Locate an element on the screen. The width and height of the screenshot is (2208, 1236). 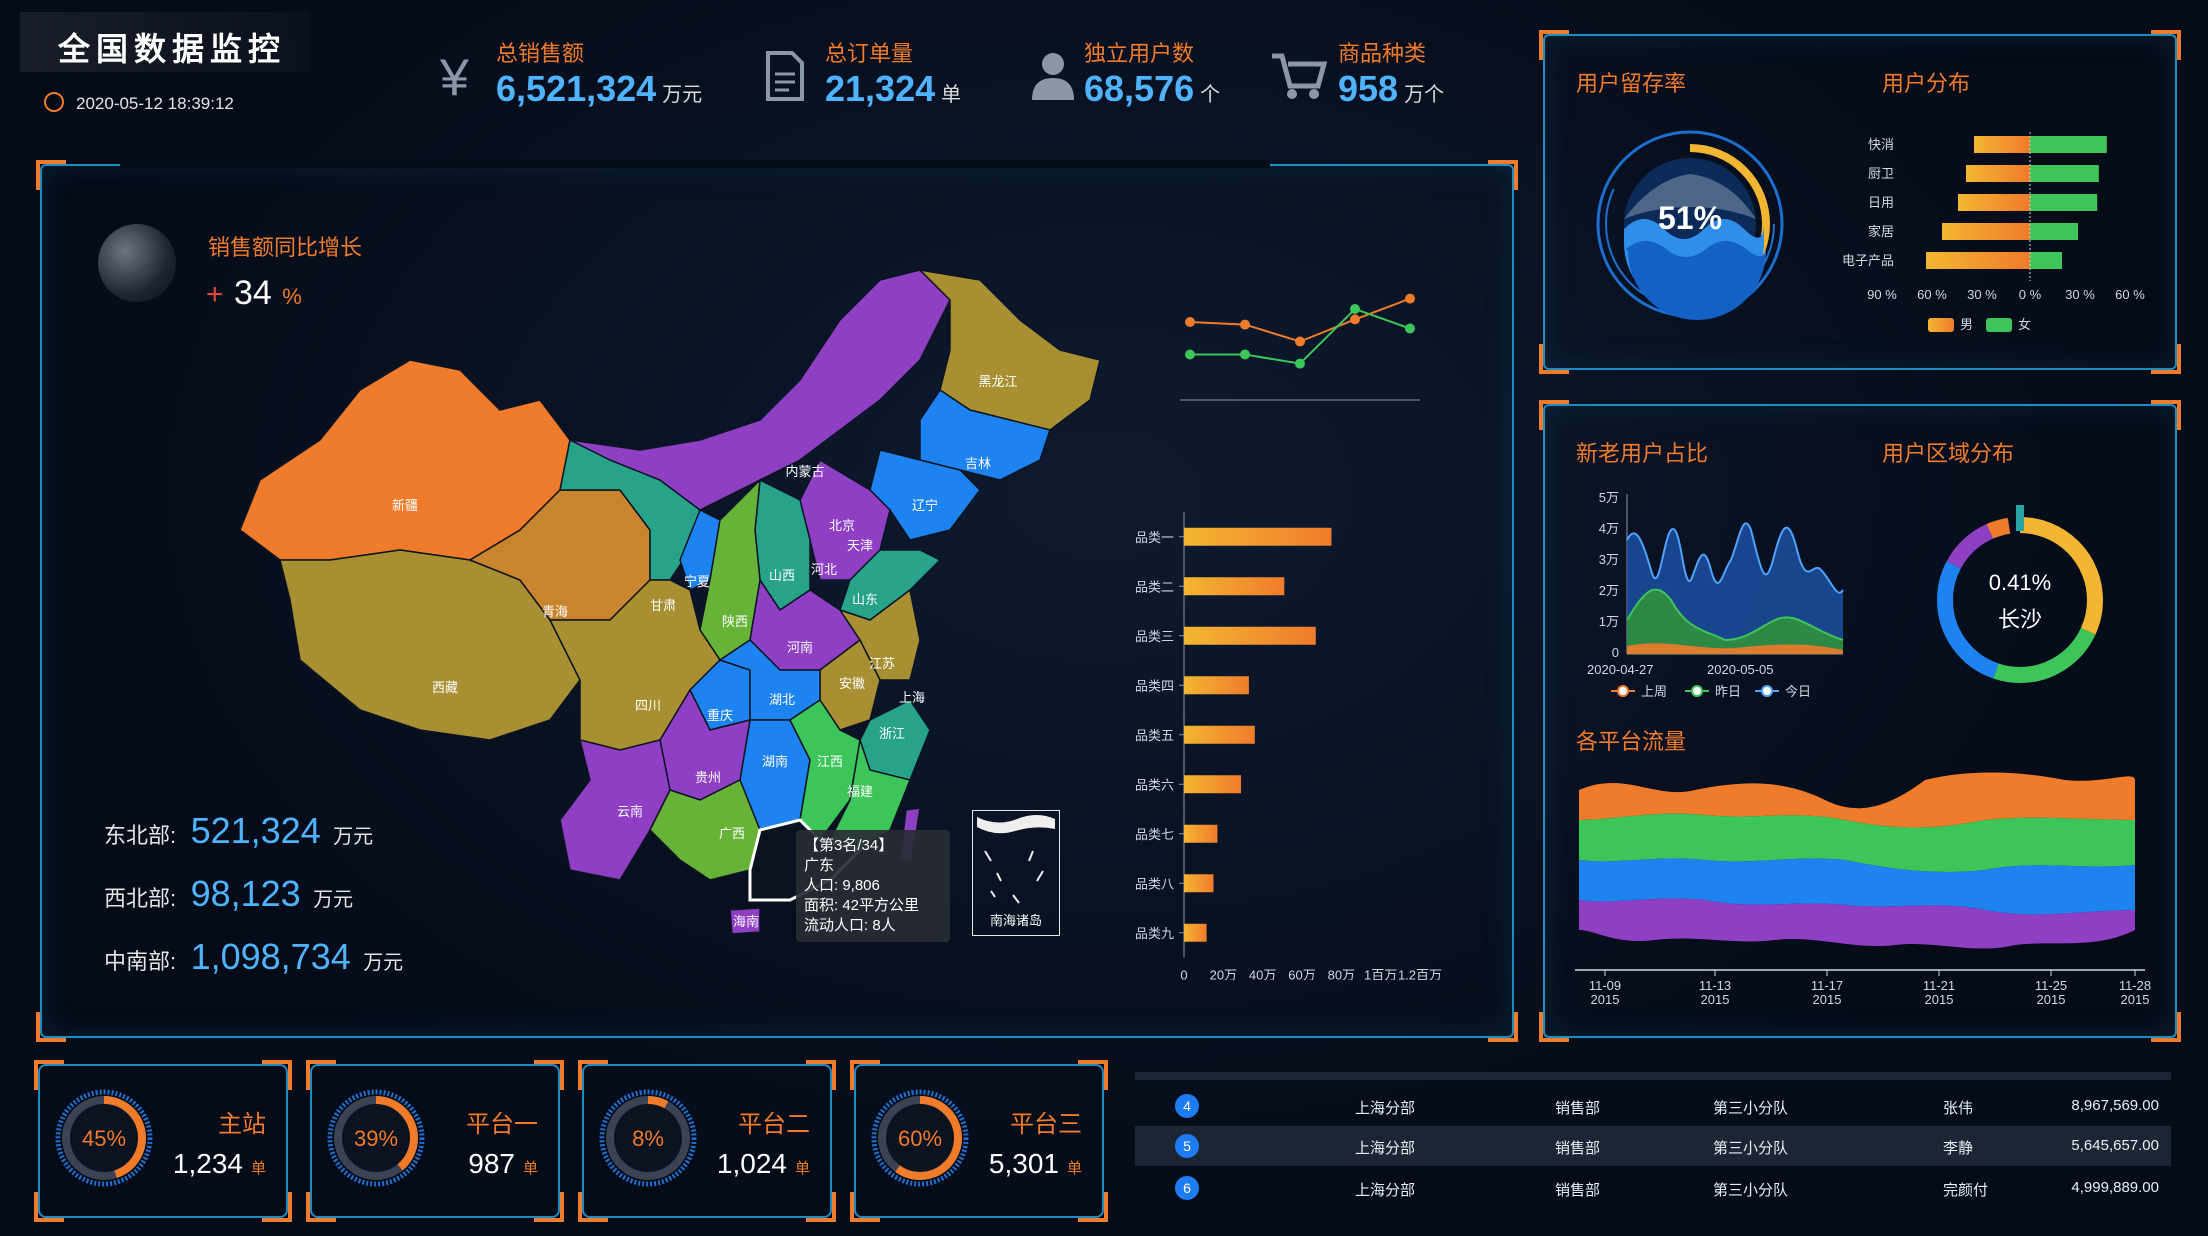
growth-label: 销售额同比增长 is located at coordinates (285, 247).